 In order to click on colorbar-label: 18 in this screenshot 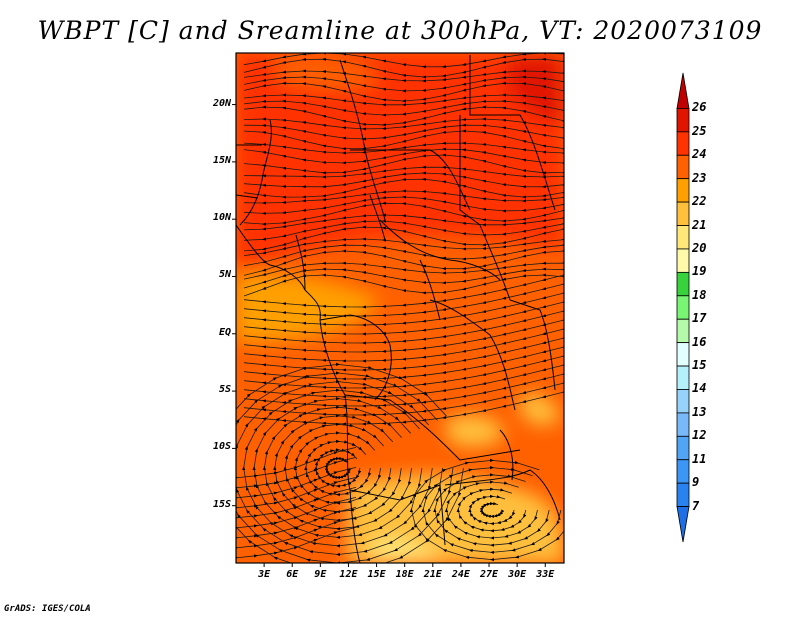, I will do `click(699, 294)`.